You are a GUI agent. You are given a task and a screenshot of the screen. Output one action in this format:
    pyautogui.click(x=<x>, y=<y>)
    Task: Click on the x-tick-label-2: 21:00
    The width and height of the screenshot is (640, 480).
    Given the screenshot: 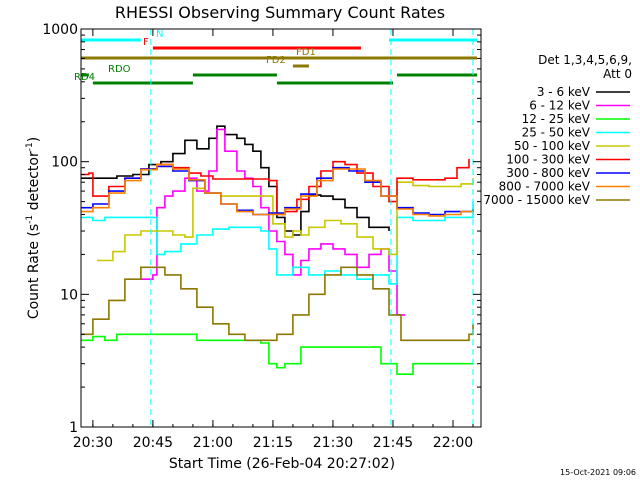 What is the action you would take?
    pyautogui.click(x=213, y=443)
    